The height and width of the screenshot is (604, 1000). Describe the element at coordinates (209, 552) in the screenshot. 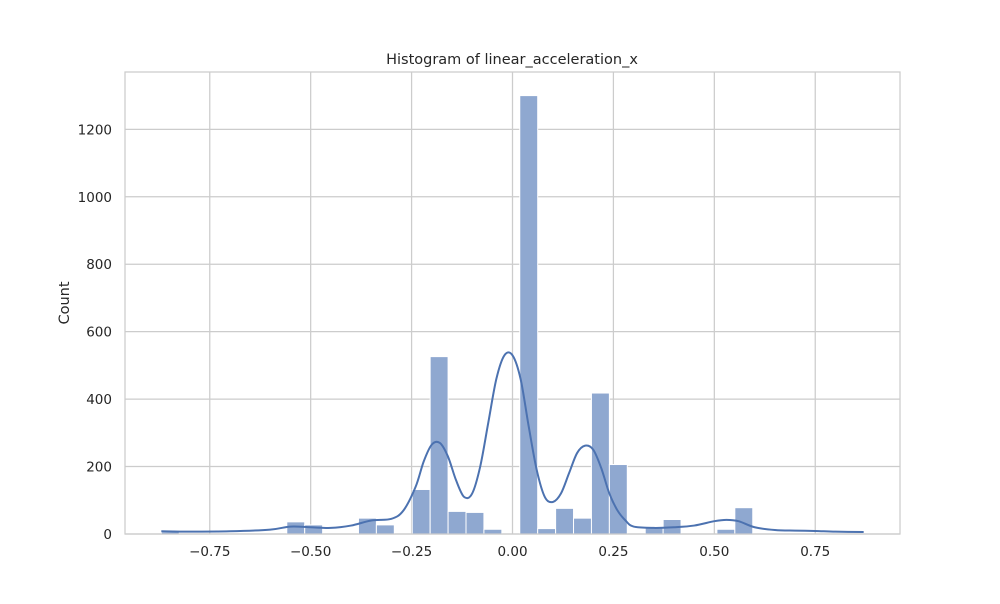

I see `x-tick-label: −0.75` at that location.